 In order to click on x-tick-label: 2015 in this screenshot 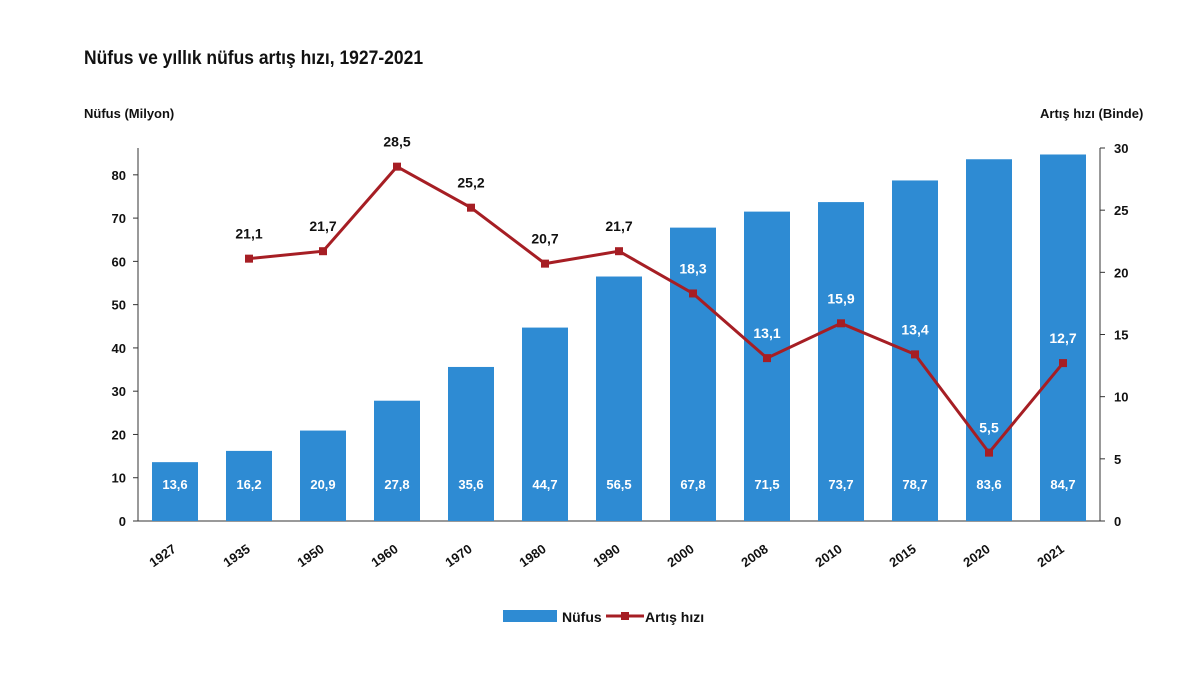, I will do `click(902, 555)`.